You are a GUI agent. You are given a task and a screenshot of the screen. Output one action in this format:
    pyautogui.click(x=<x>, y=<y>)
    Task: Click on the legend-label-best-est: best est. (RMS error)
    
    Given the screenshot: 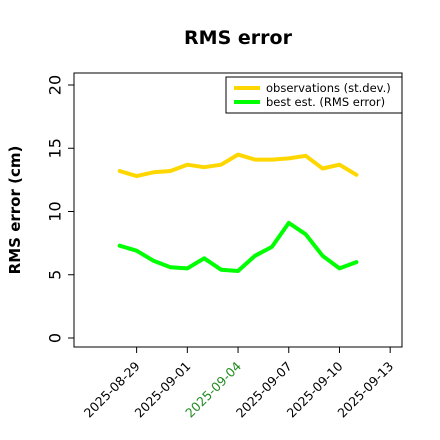 What is the action you would take?
    pyautogui.click(x=325, y=102)
    